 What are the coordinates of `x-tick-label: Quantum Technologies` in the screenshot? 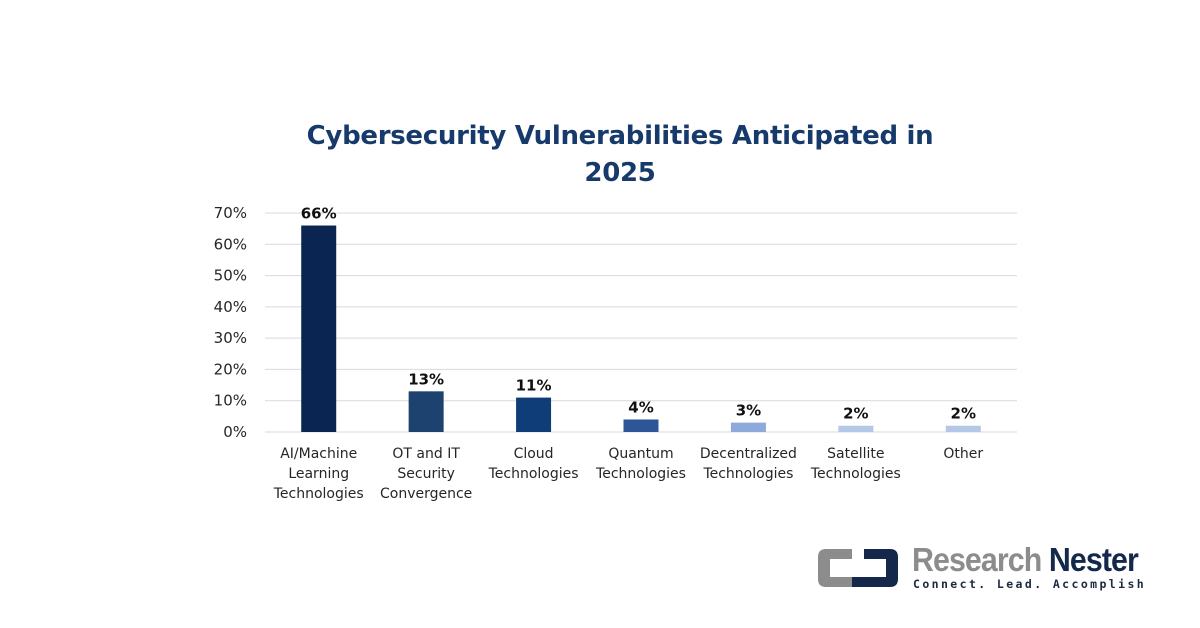 It's located at (640, 464).